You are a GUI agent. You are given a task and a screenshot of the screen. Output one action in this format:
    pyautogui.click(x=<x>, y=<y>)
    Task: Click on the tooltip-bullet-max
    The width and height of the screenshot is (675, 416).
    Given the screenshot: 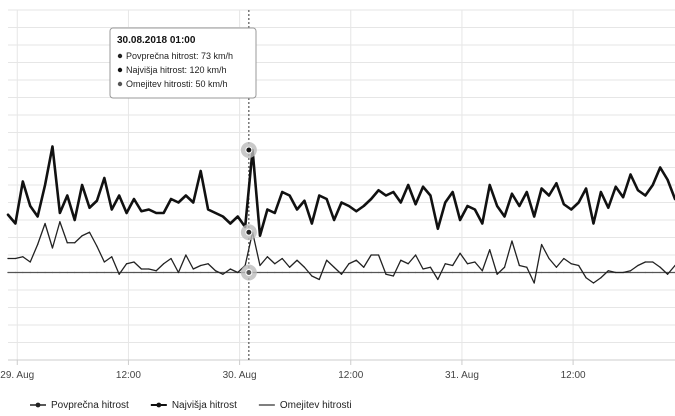 What is the action you would take?
    pyautogui.click(x=120, y=70)
    